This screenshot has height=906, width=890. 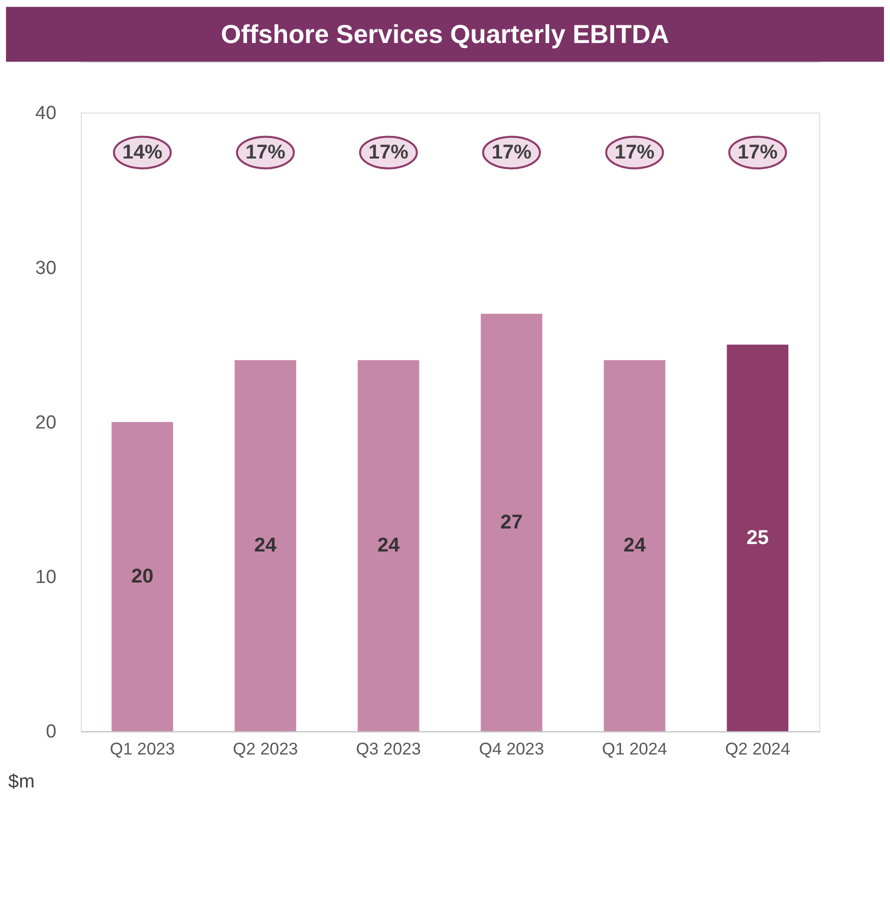 I want to click on x-tick-label: Q2 2023, so click(x=265, y=749).